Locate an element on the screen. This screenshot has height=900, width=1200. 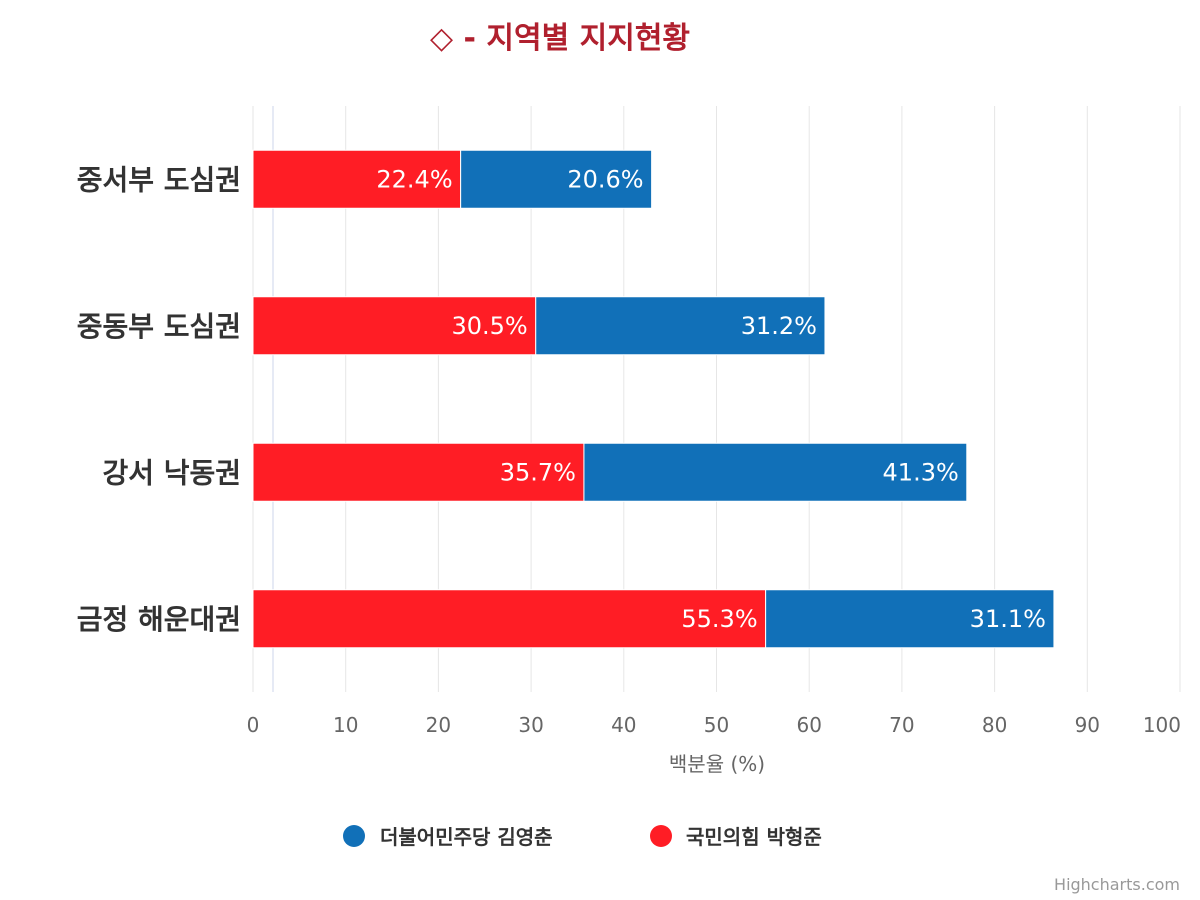
x-tick-label-2: 20 is located at coordinates (438, 725).